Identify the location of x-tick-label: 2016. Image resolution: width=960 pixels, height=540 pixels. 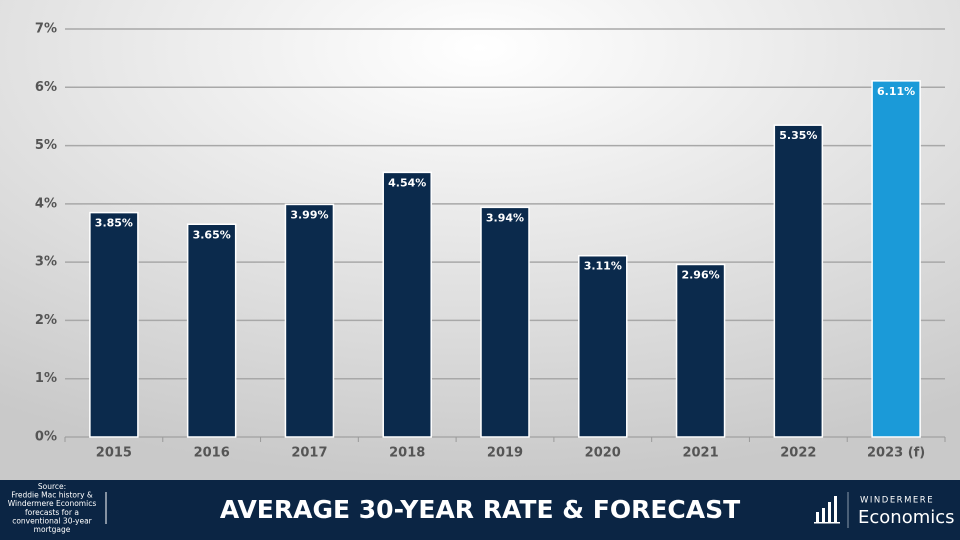
(212, 453).